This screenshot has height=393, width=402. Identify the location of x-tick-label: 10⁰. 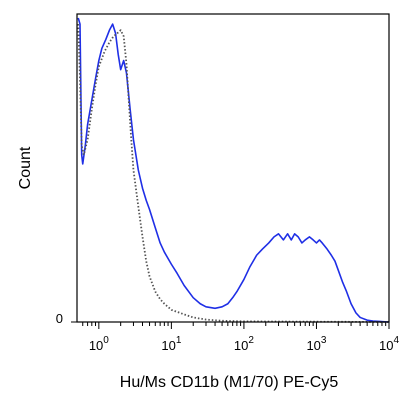
(99, 344).